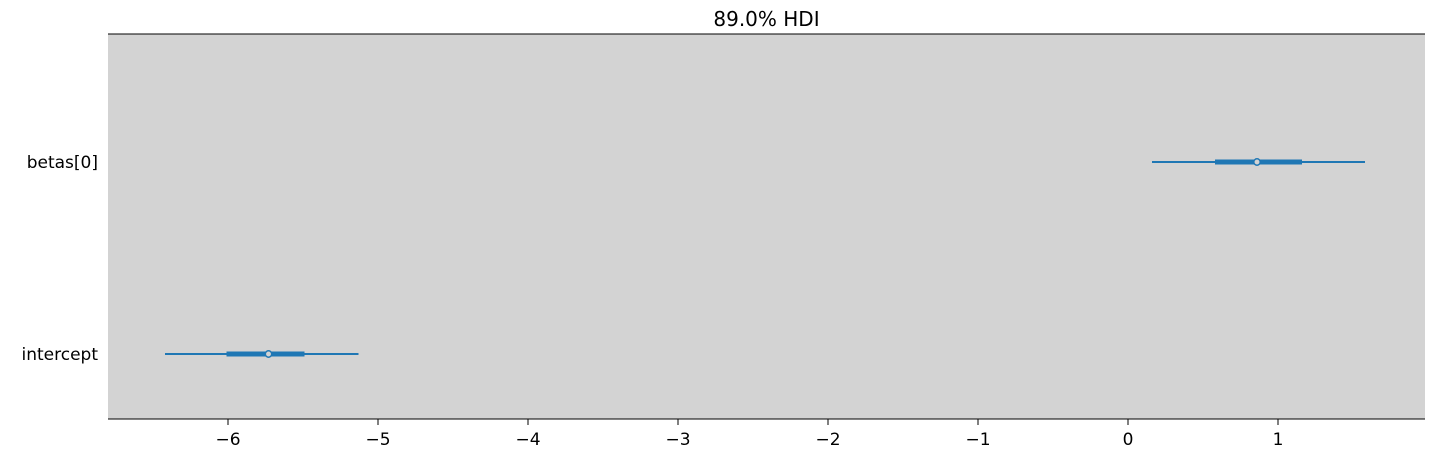 The height and width of the screenshot is (458, 1435). I want to click on x-tick-label: −3, so click(677, 440).